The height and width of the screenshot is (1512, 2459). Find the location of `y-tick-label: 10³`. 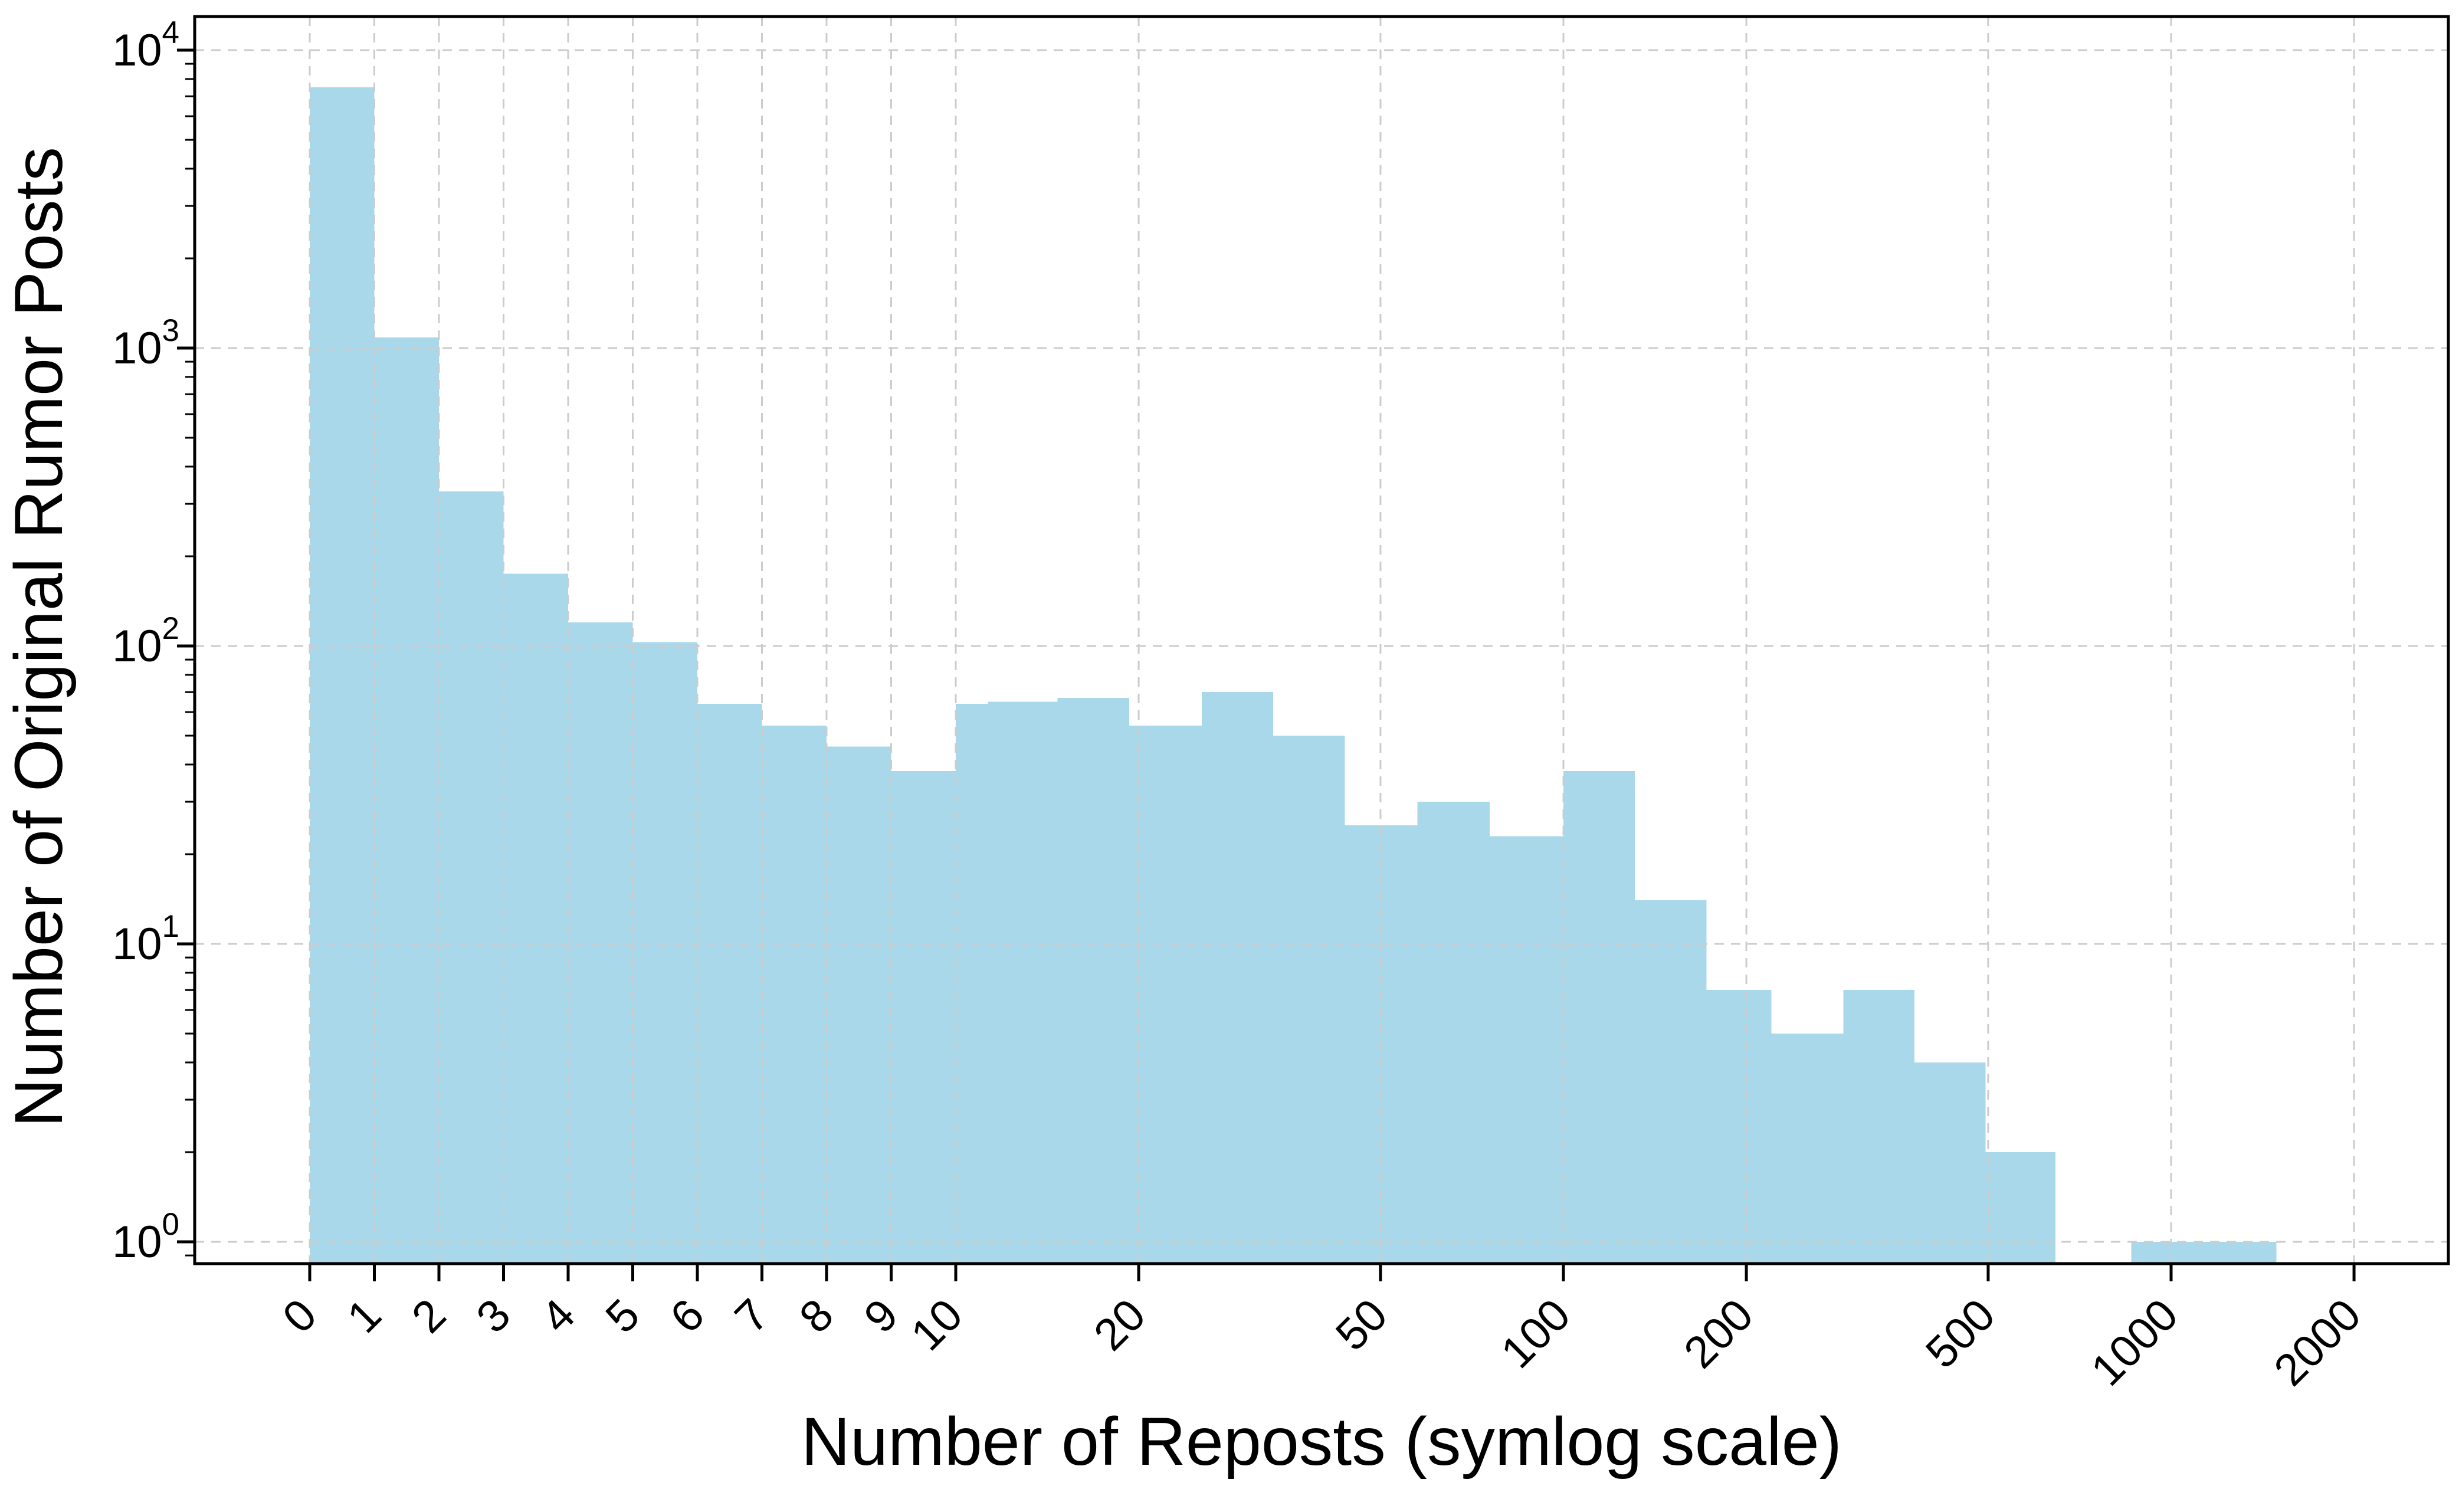

y-tick-label: 10³ is located at coordinates (145, 343).